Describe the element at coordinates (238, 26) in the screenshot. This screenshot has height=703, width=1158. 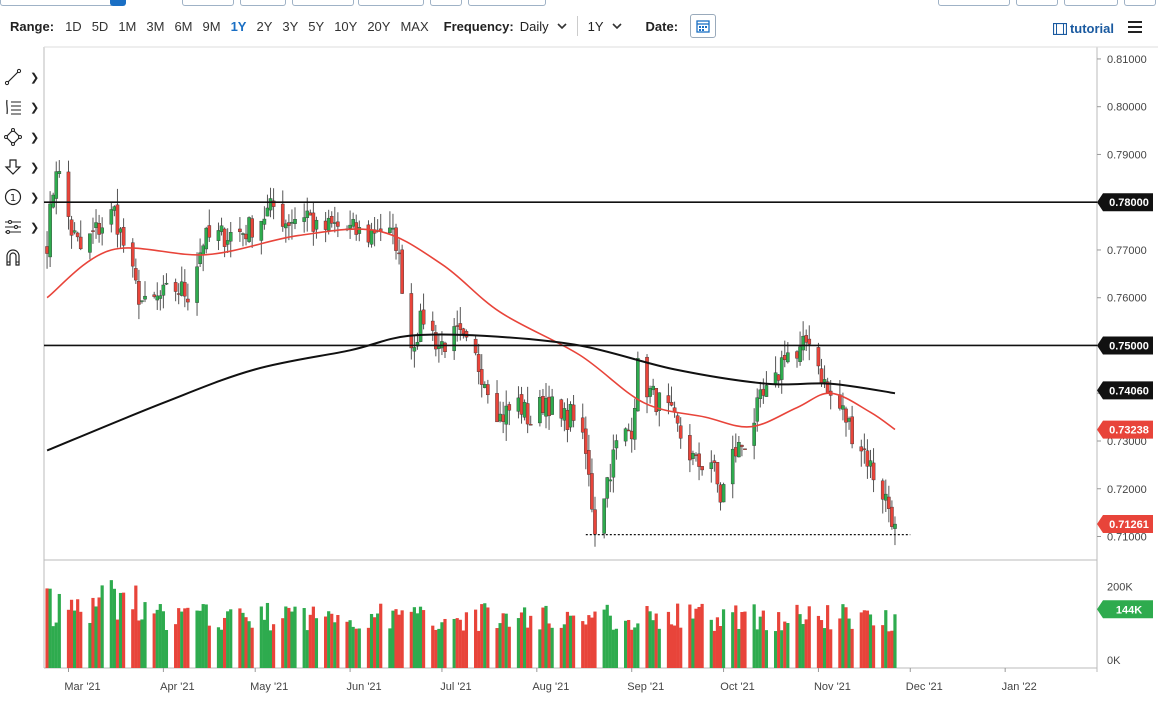
I see `range-button-1y: 1Y` at that location.